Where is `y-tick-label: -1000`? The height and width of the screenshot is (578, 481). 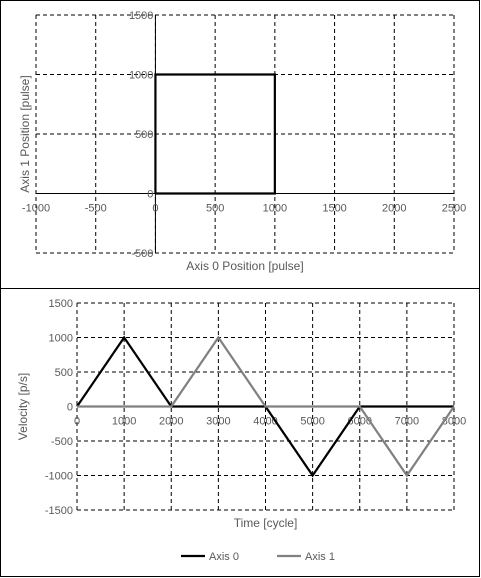 y-tick-label: -1000 is located at coordinates (59, 477).